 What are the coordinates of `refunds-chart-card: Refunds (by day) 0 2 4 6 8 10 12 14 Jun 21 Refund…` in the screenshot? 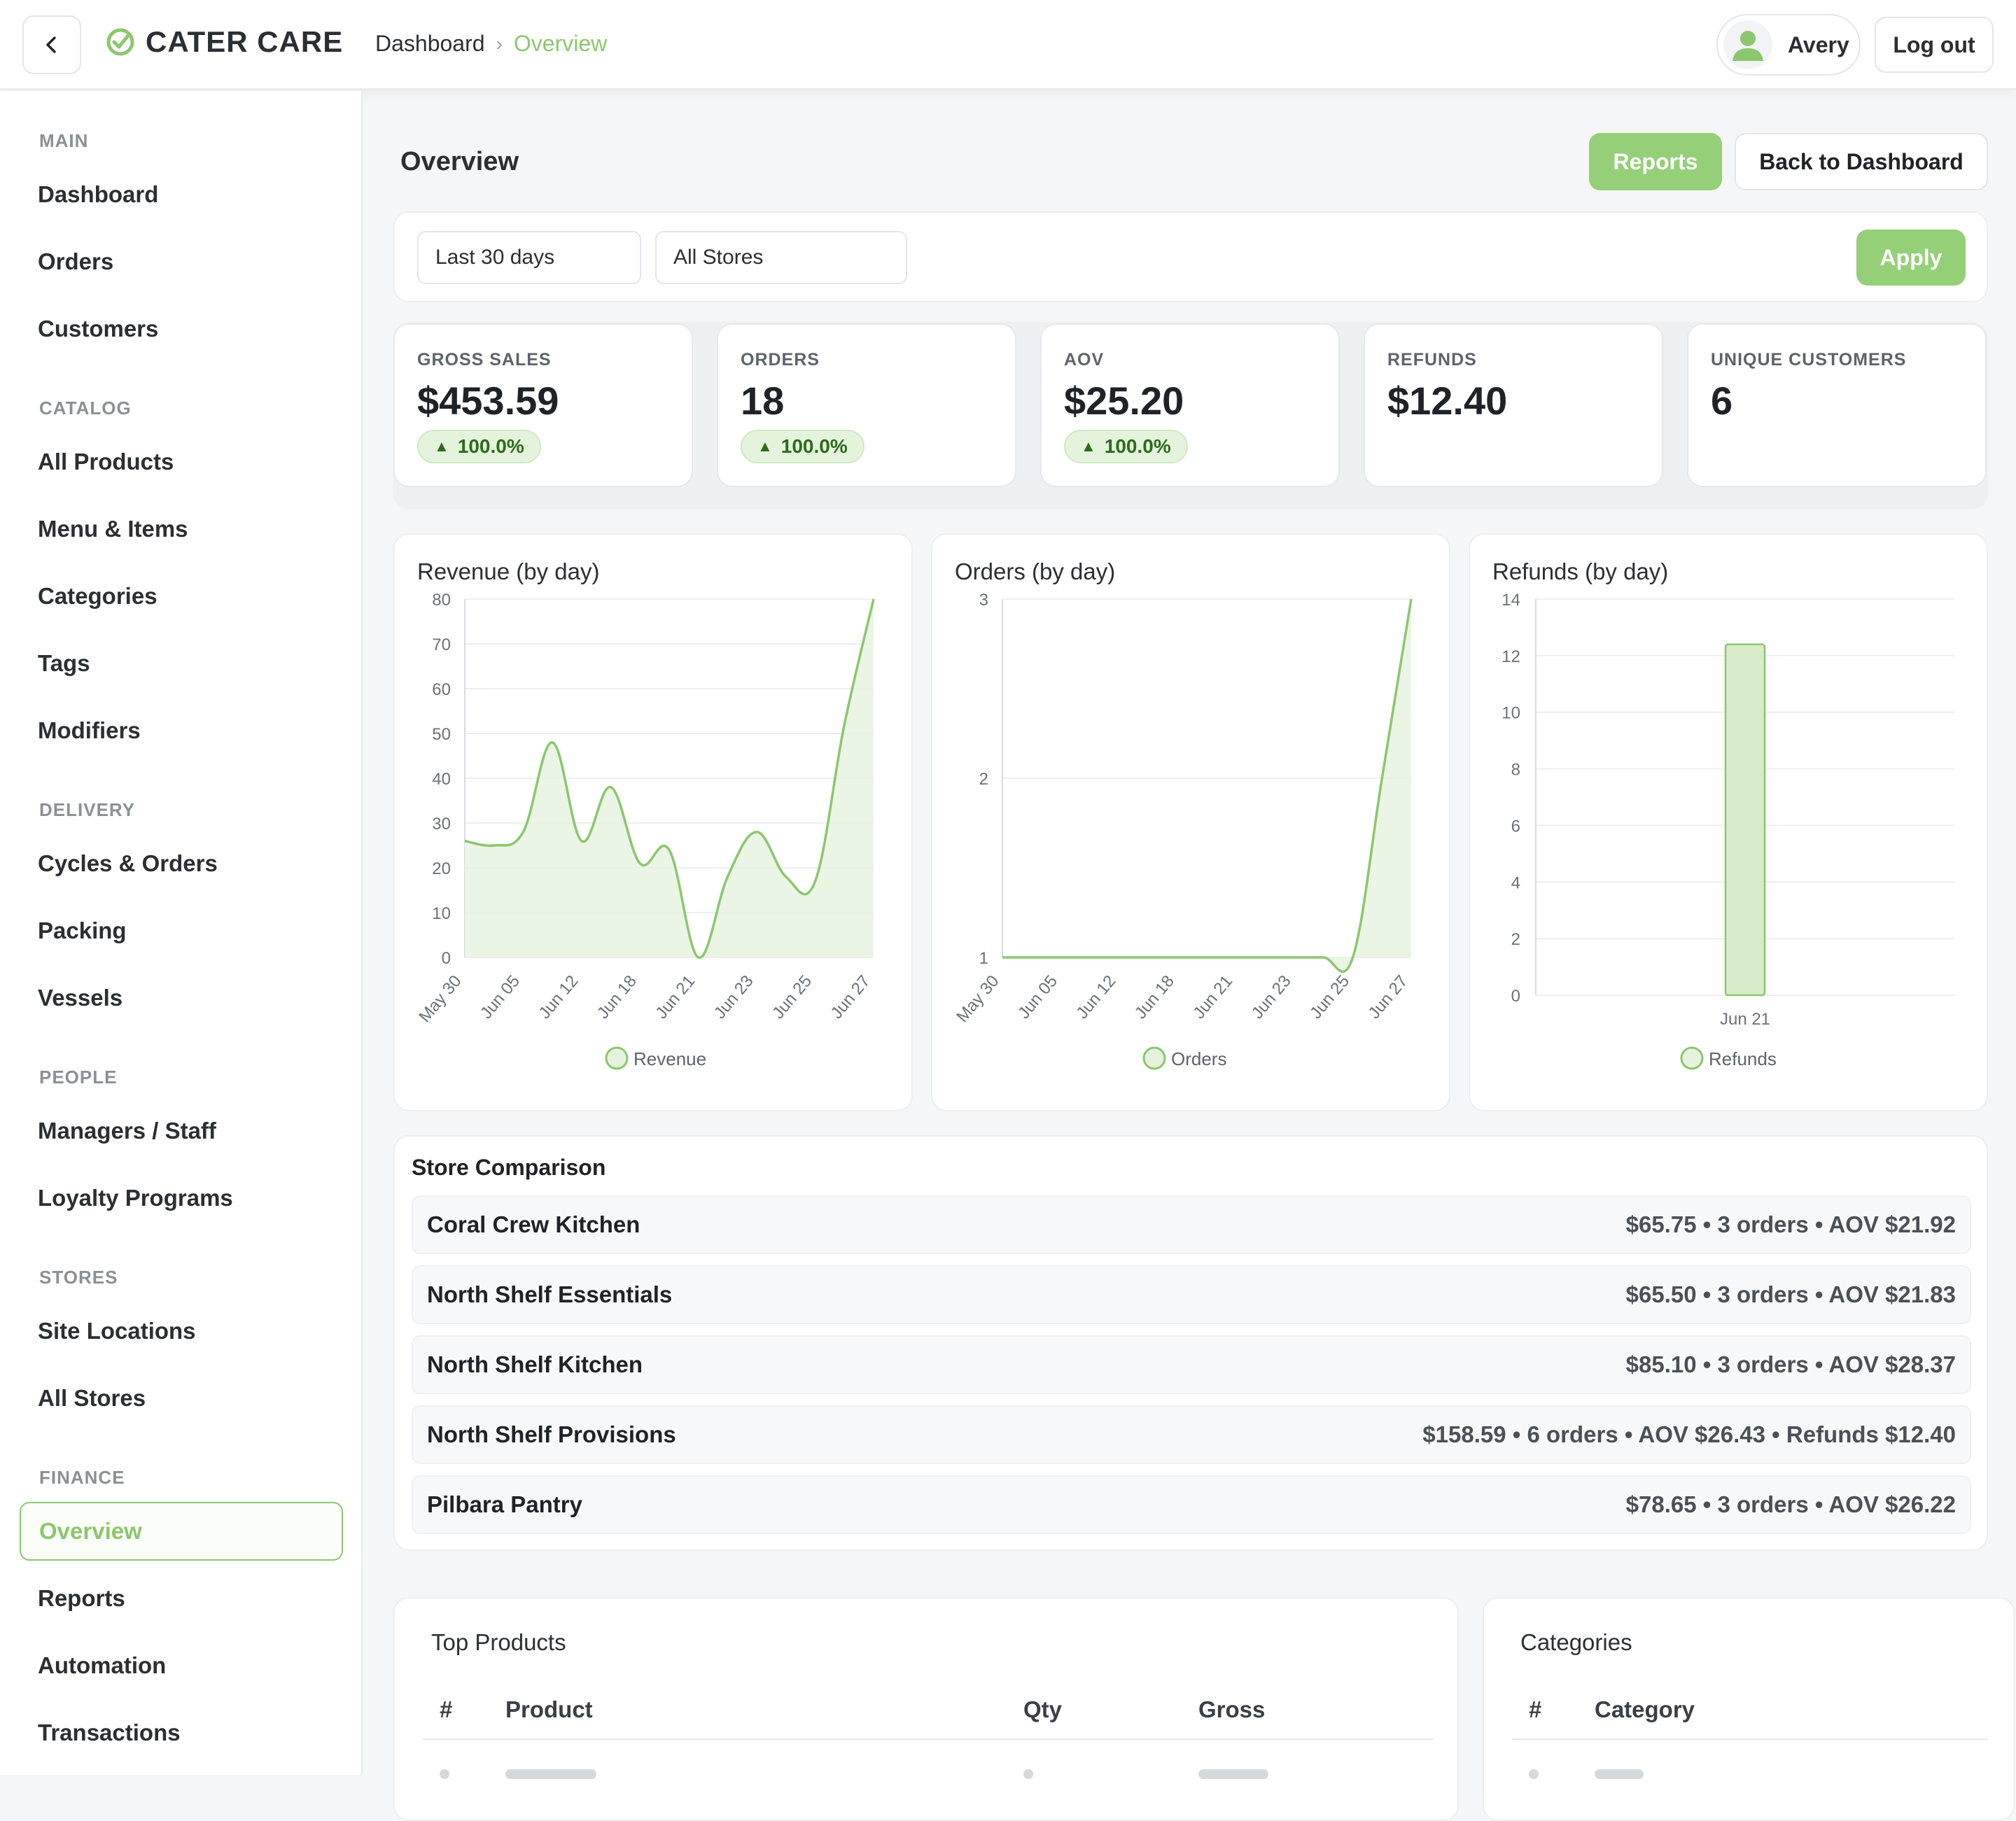 It's located at (1728, 822).